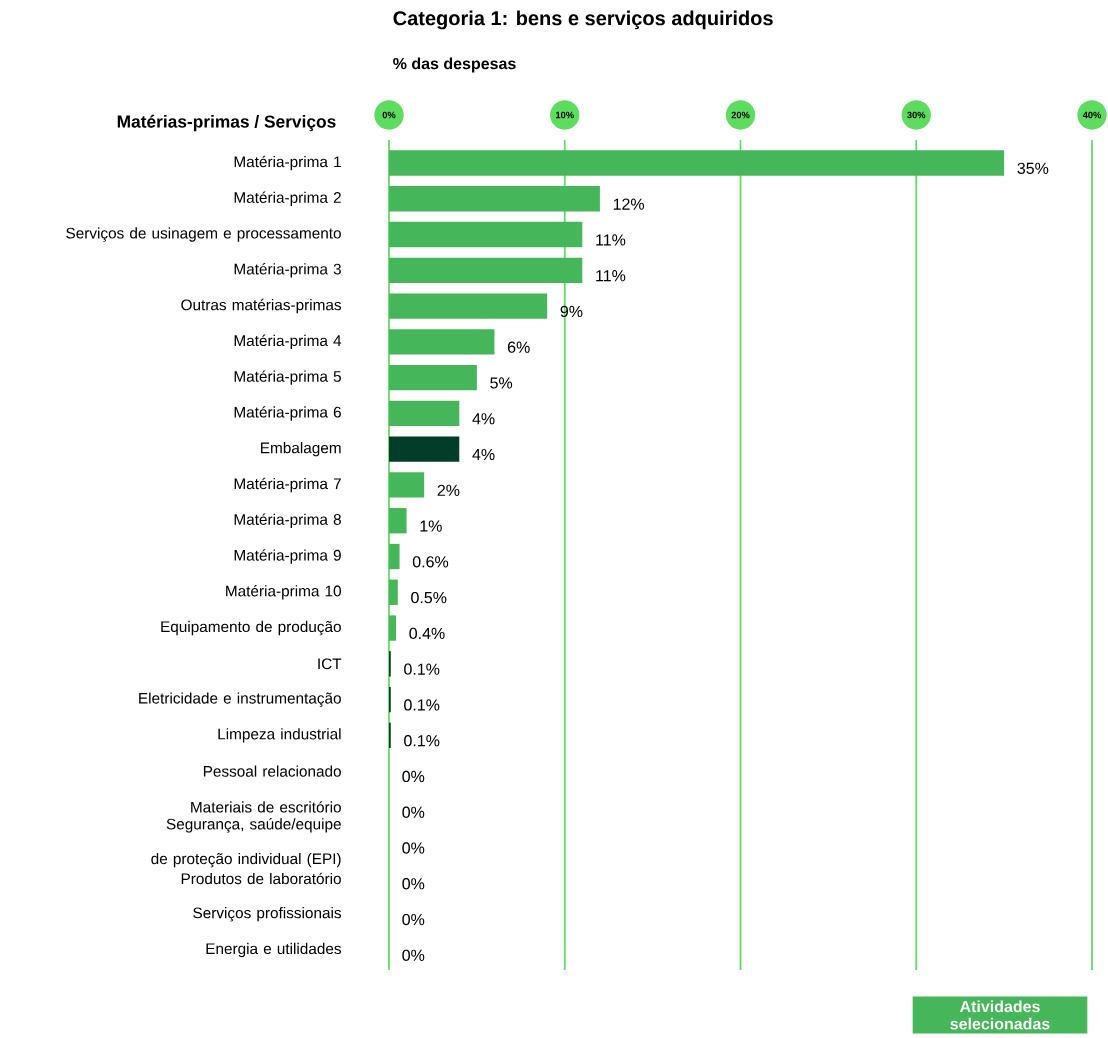 This screenshot has height=1038, width=1108. What do you see at coordinates (431, 526) in the screenshot?
I see `data-label: 1%` at bounding box center [431, 526].